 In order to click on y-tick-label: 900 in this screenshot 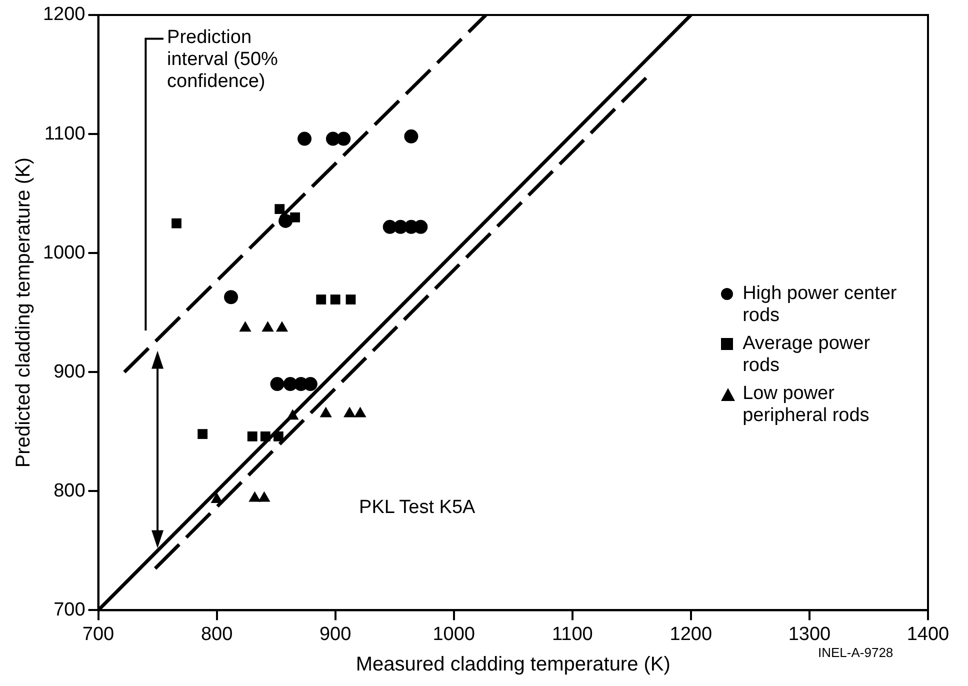, I will do `click(70, 371)`.